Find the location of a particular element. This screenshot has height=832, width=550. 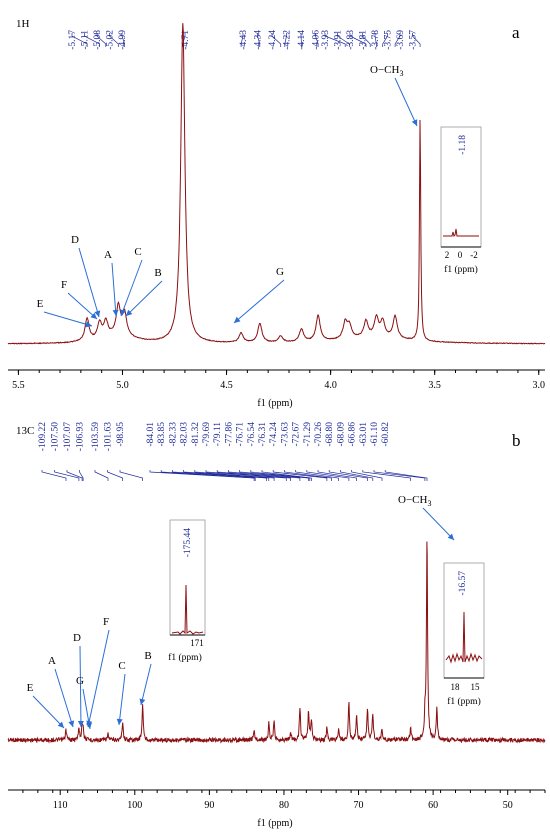

panel-b-annotation-label: O−CH3 is located at coordinates (414, 501).